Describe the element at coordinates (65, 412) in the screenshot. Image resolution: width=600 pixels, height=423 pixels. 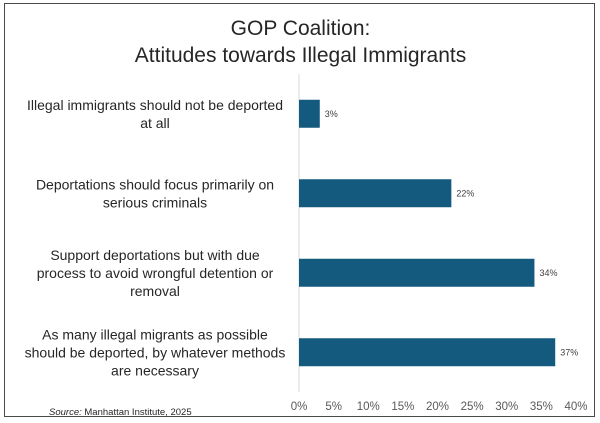
I see `source-label: Source:` at that location.